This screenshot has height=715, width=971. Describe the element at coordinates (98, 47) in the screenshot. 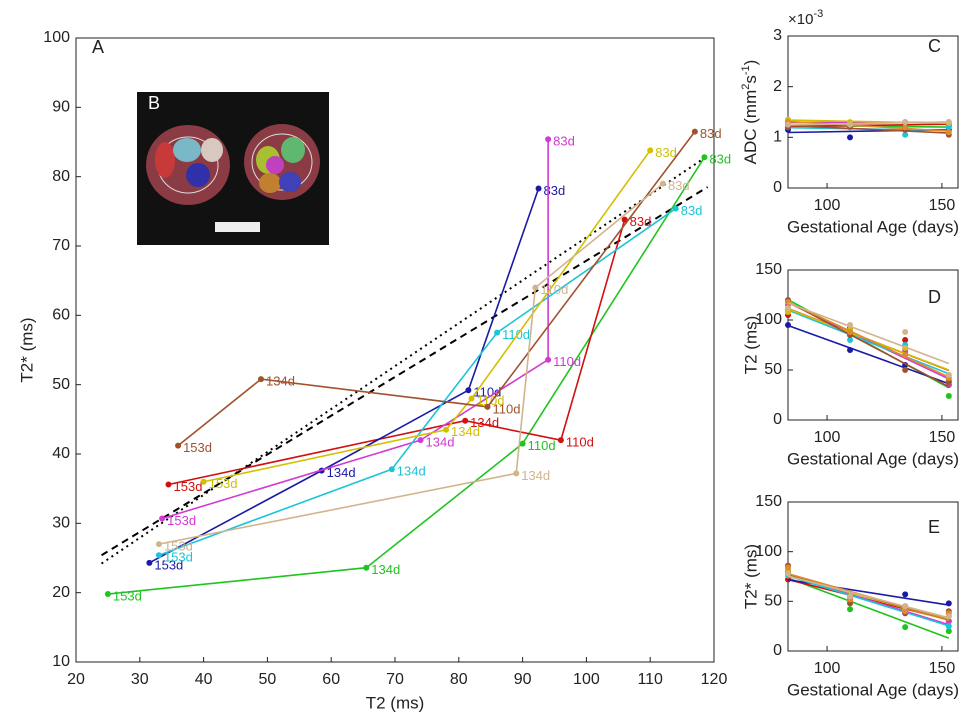

I see `panel-label: A` at that location.